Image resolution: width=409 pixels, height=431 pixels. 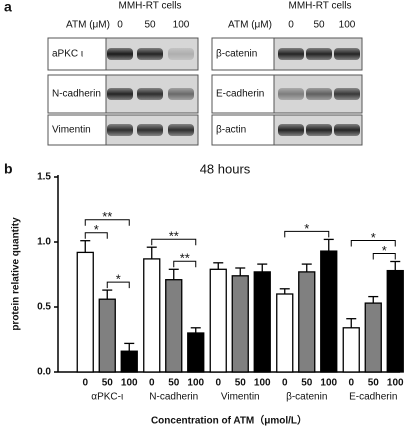 I want to click on chart-title: 48 hours, so click(x=225, y=168).